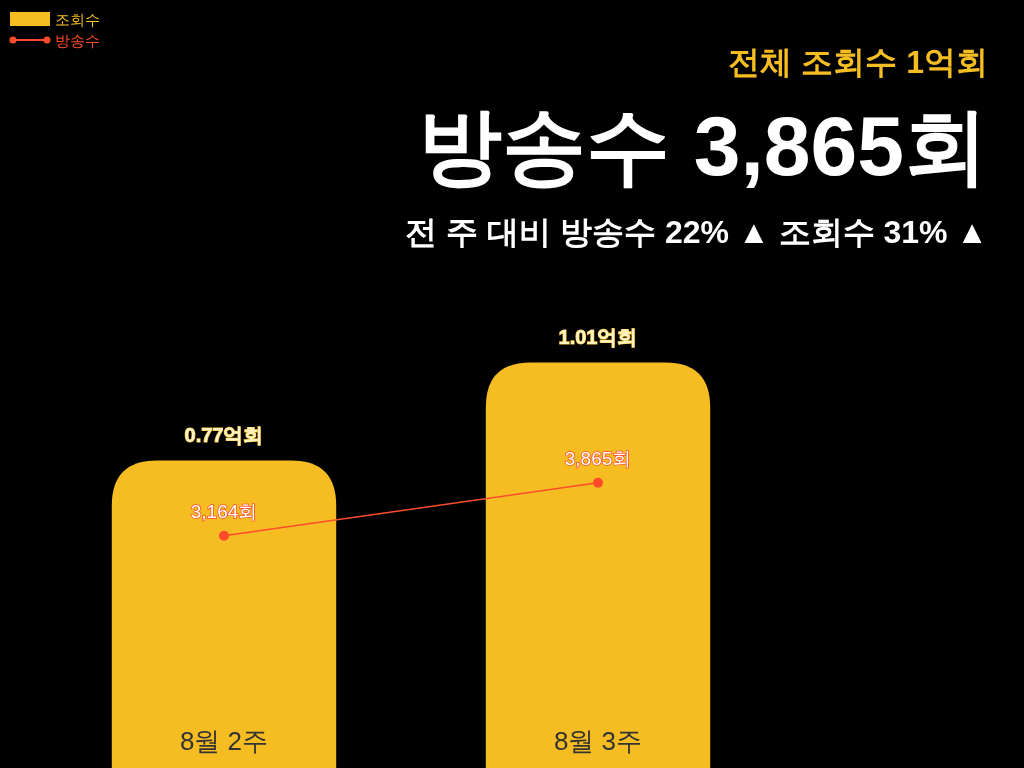 Image resolution: width=1024 pixels, height=768 pixels. Describe the element at coordinates (703, 146) in the screenshot. I see `chart-title: 방송수 3,865회` at that location.